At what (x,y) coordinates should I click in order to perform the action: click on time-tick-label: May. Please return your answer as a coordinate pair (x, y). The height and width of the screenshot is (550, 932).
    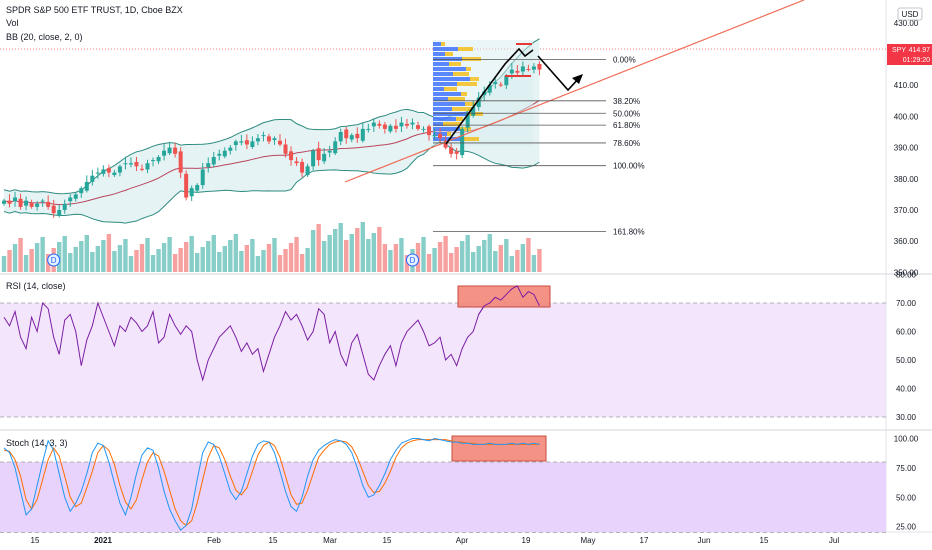
    Looking at the image, I should click on (587, 540).